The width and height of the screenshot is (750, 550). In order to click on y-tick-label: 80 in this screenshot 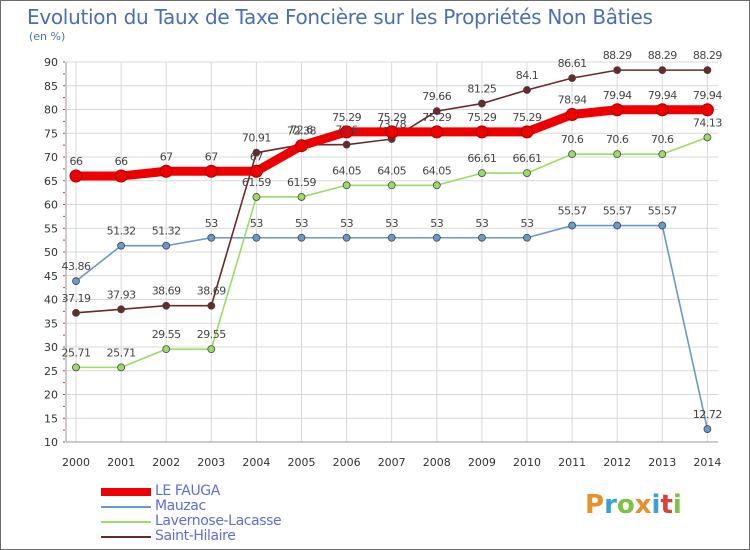, I will do `click(51, 110)`.